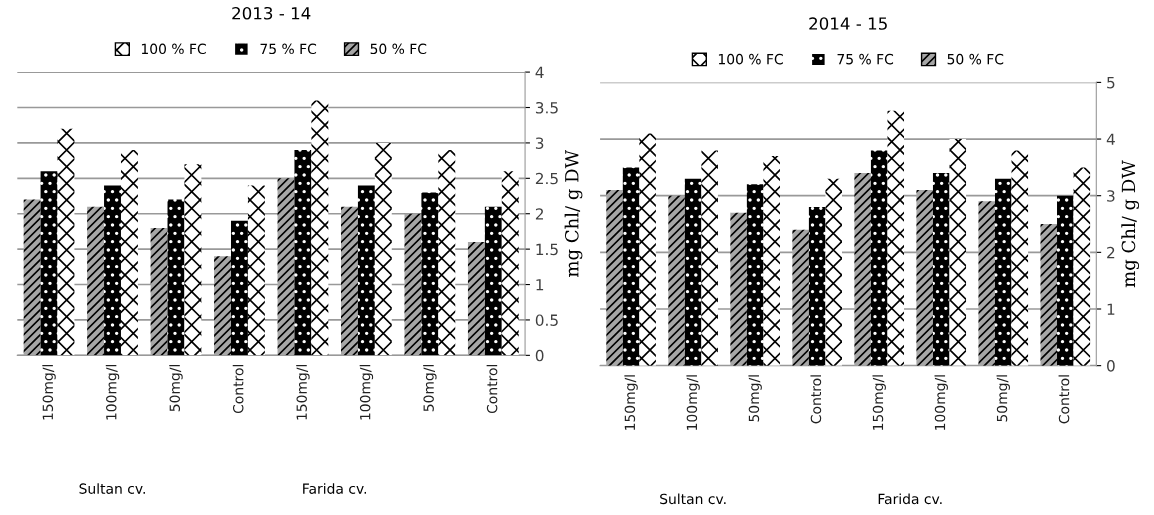 The image size is (1154, 515). What do you see at coordinates (271, 13) in the screenshot?
I see `chart-title: 2013 - 14` at bounding box center [271, 13].